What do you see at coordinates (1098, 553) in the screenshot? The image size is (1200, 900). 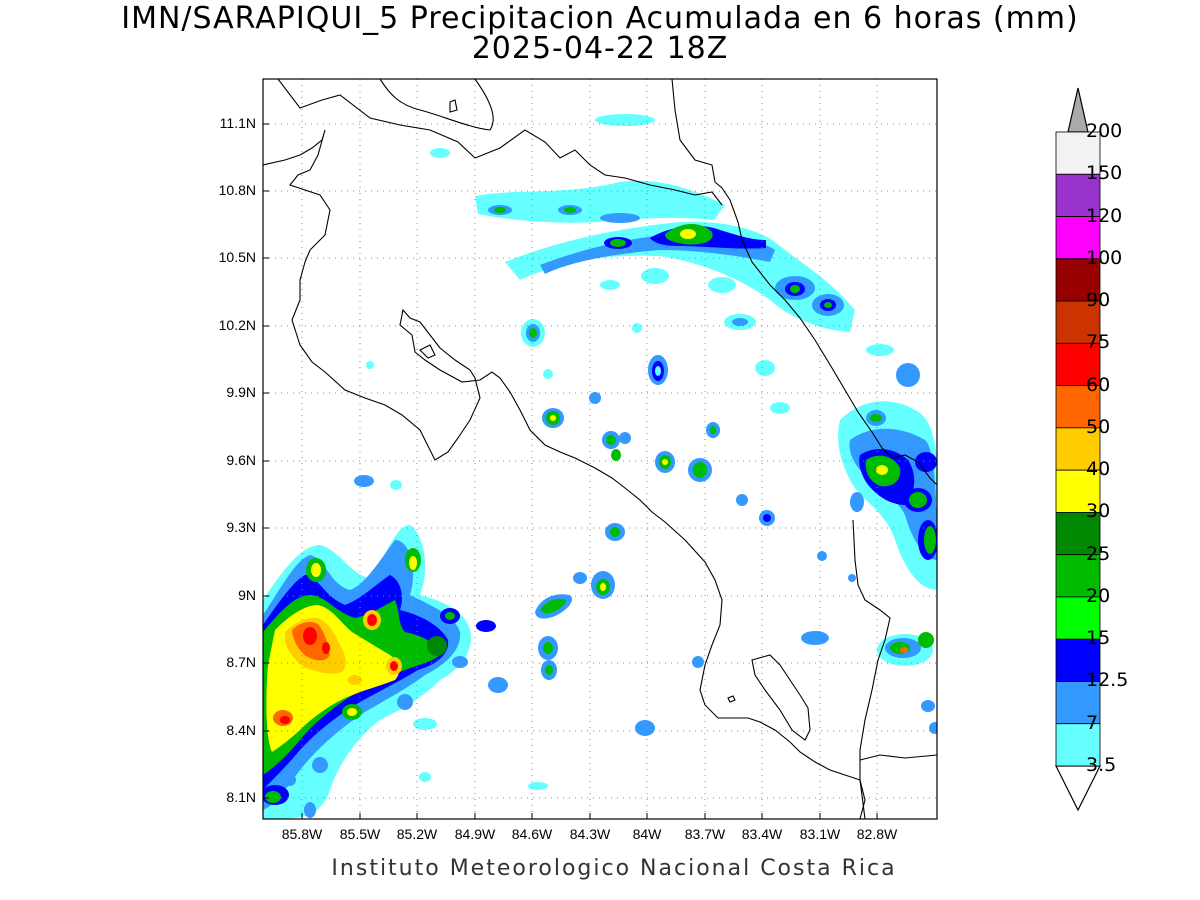 I see `colorbar-level-label: 25` at bounding box center [1098, 553].